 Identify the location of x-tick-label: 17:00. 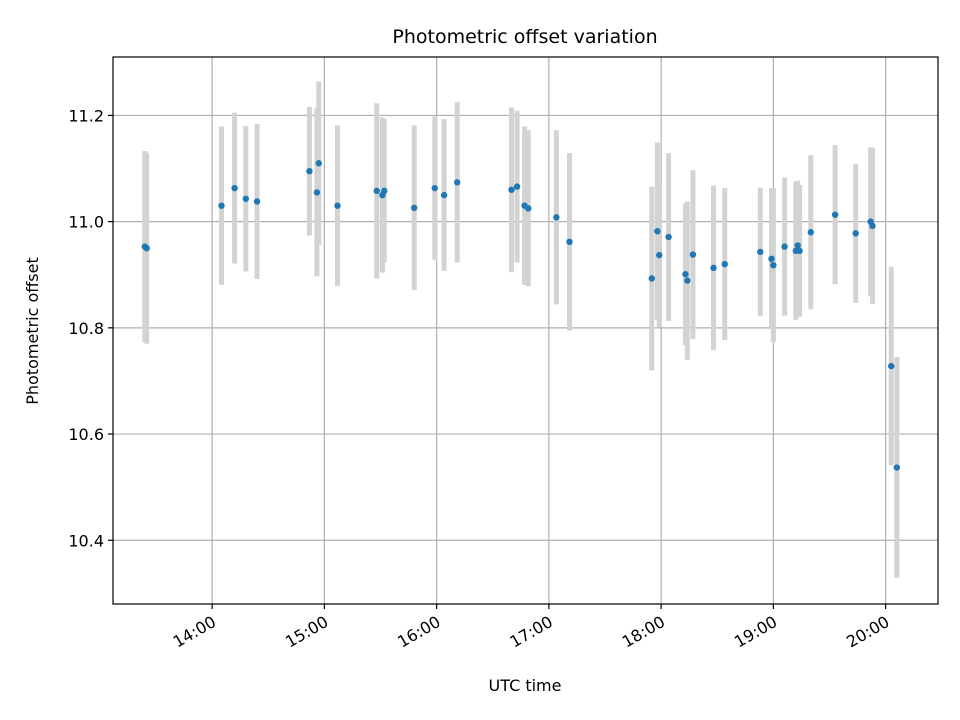
(530, 632).